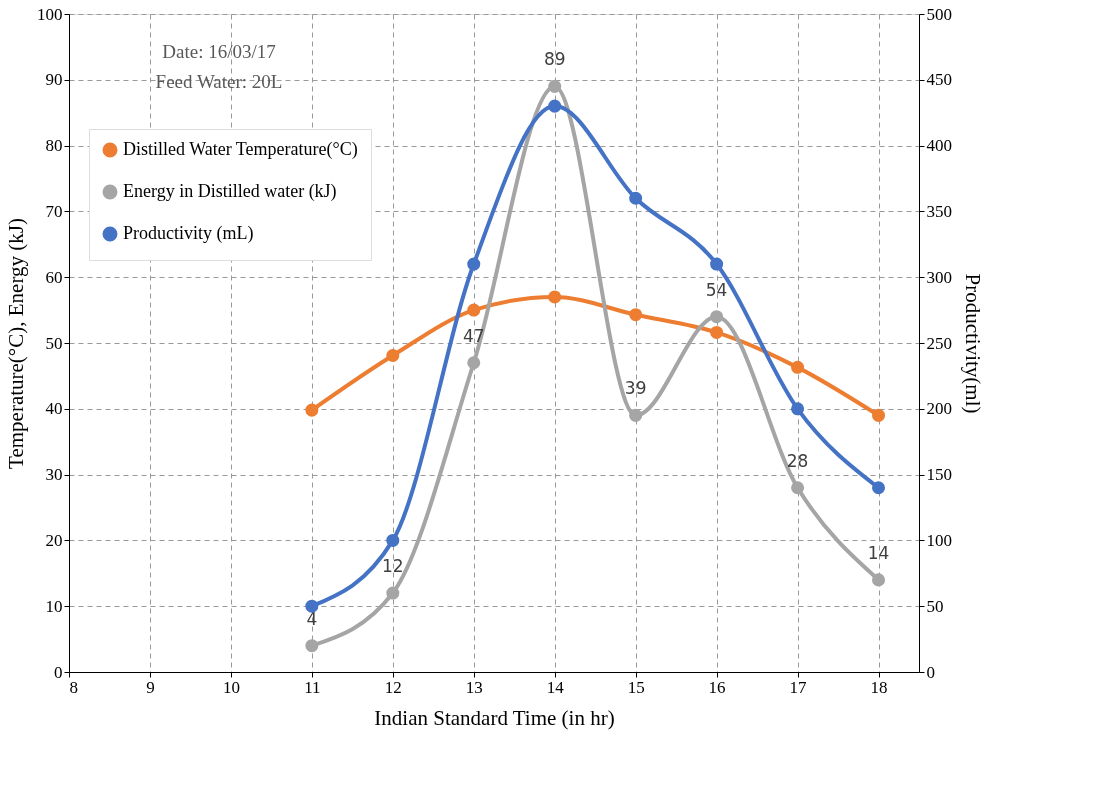  Describe the element at coordinates (935, 606) in the screenshot. I see `y2-tick-label: 50` at that location.